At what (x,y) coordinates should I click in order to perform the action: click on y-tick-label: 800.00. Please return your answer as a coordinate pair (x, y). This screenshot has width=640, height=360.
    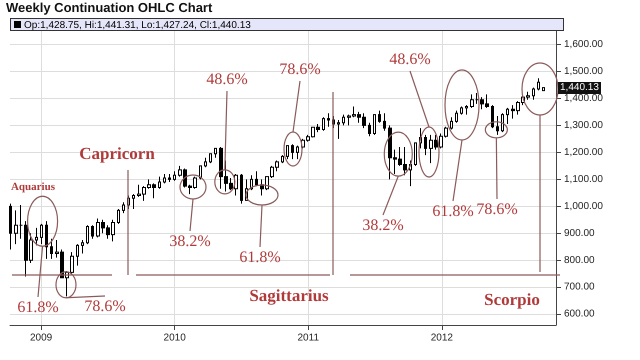
    Looking at the image, I should click on (580, 260).